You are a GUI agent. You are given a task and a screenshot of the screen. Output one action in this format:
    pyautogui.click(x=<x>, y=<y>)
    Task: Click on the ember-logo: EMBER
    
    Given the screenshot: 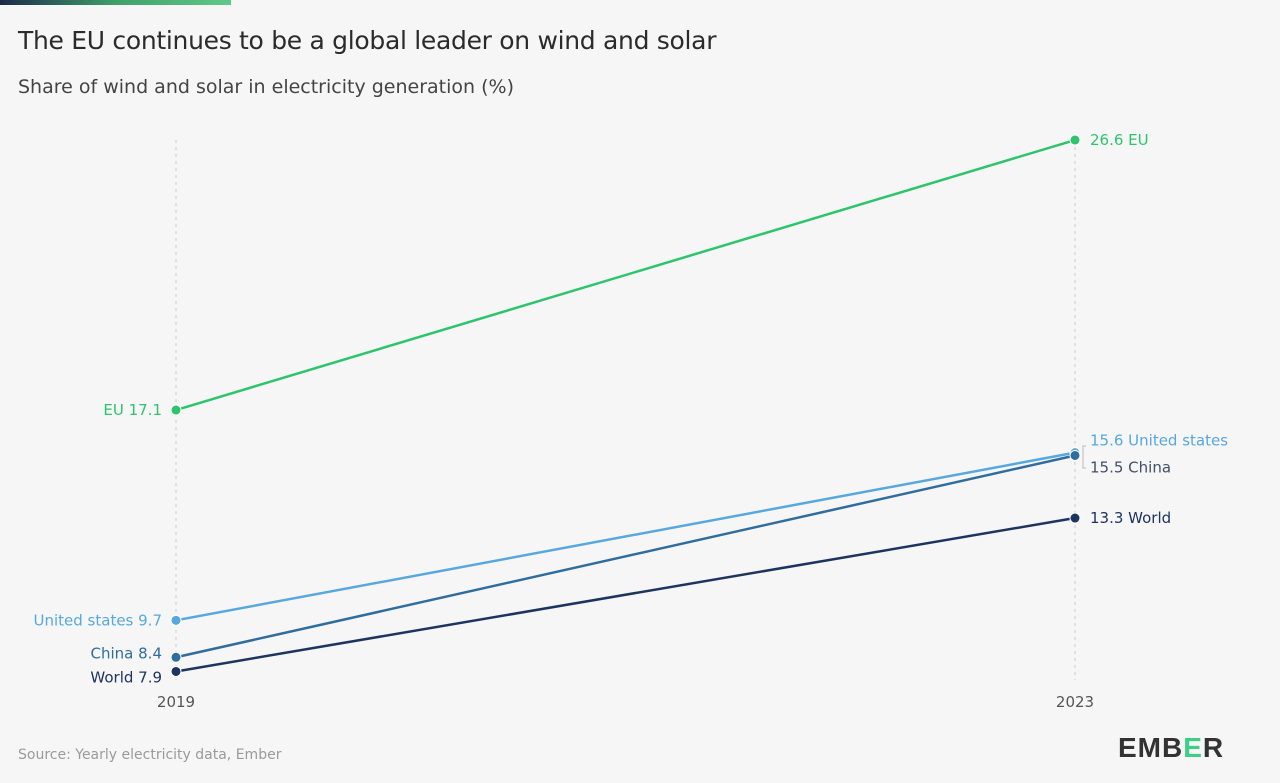 What is the action you would take?
    pyautogui.click(x=1171, y=747)
    